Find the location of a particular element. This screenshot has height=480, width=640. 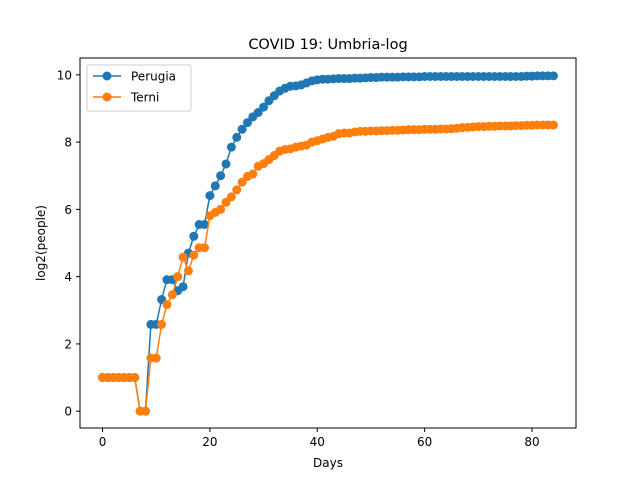

x-tick-label: 0 is located at coordinates (103, 442).